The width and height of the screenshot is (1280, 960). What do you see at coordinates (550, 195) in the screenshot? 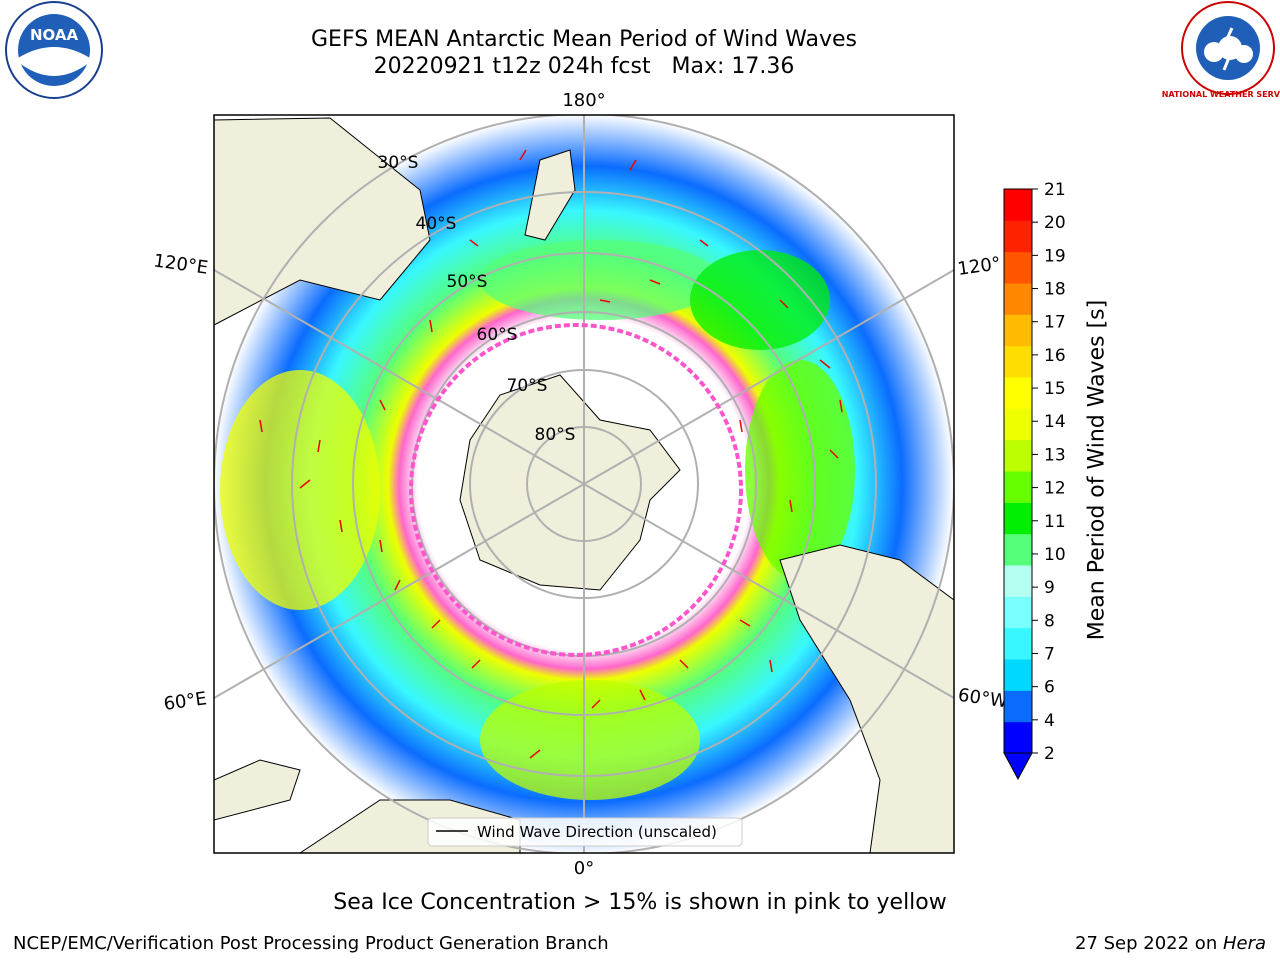
I see `land-new-zealand` at bounding box center [550, 195].